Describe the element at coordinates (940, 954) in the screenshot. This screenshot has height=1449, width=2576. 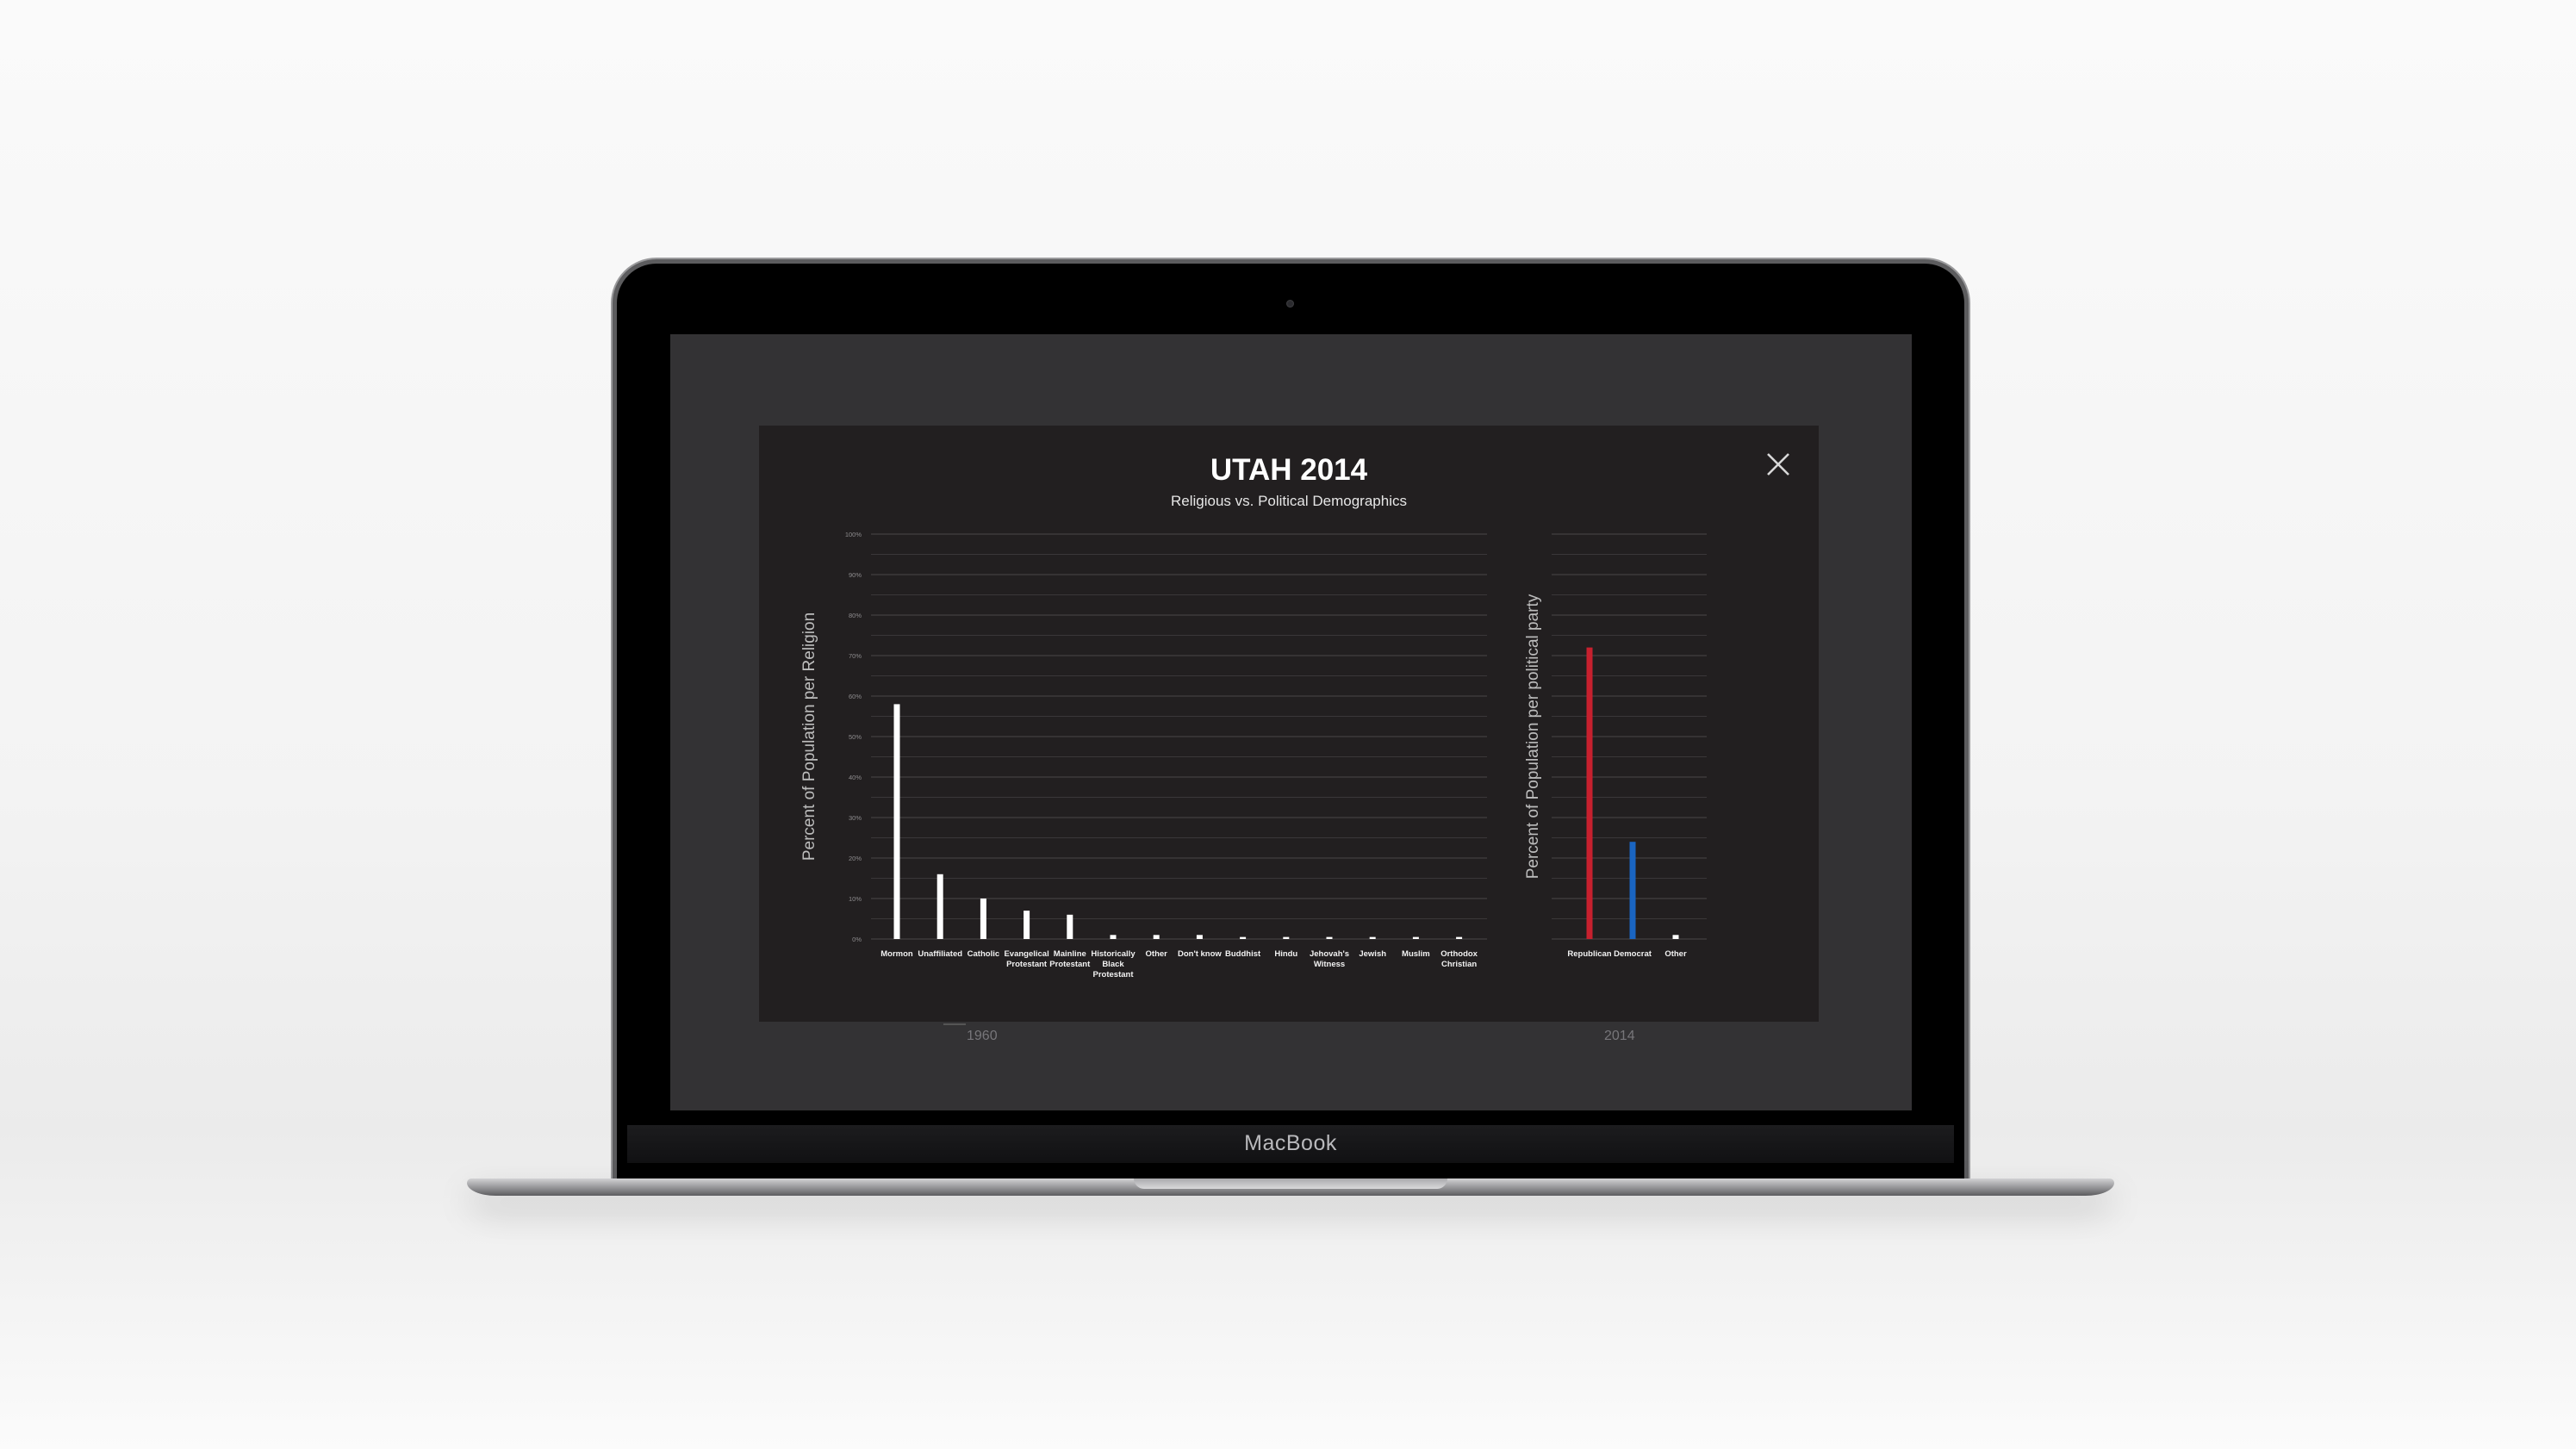
I see `category-label: Unaffiliated` at that location.